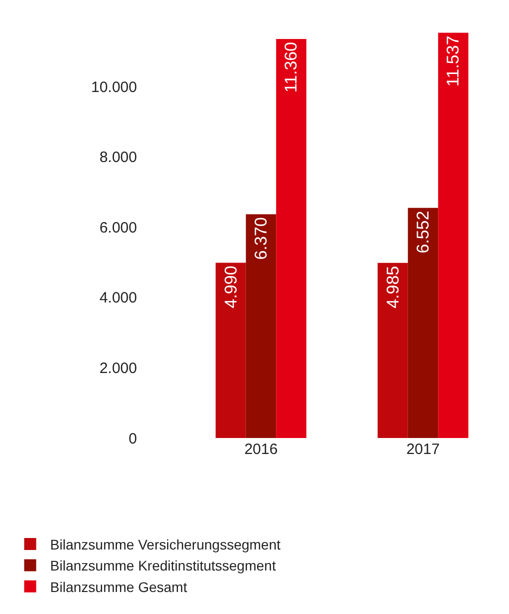 Image resolution: width=509 pixels, height=614 pixels. I want to click on data-label: 11.537, so click(453, 61).